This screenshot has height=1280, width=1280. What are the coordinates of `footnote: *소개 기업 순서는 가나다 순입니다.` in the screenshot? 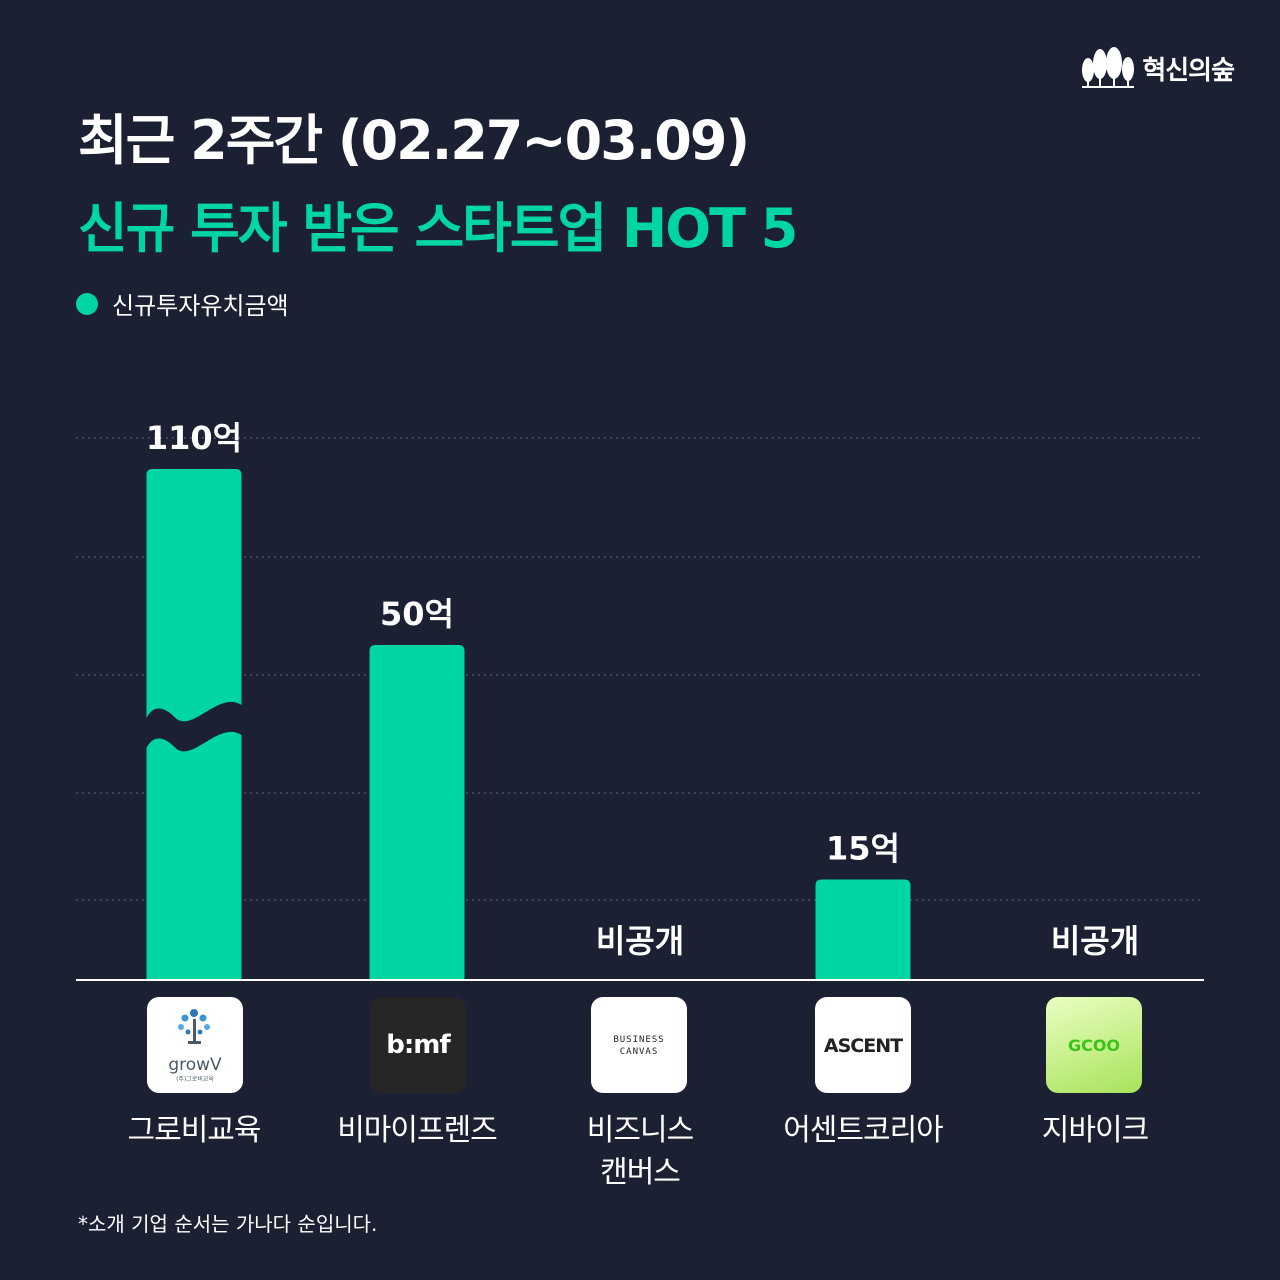 It's located at (228, 1224).